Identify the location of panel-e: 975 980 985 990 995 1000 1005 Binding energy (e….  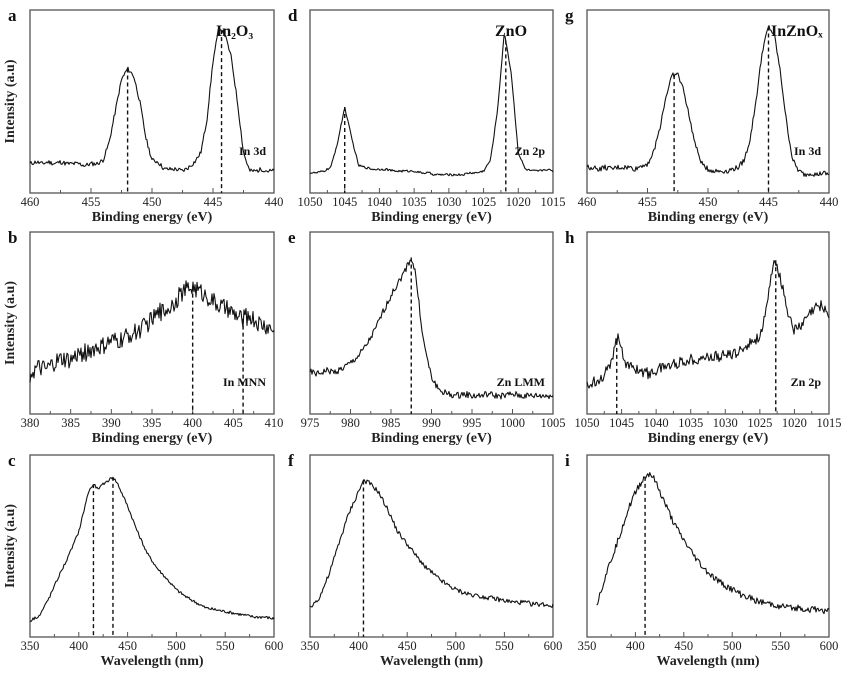
(427, 337).